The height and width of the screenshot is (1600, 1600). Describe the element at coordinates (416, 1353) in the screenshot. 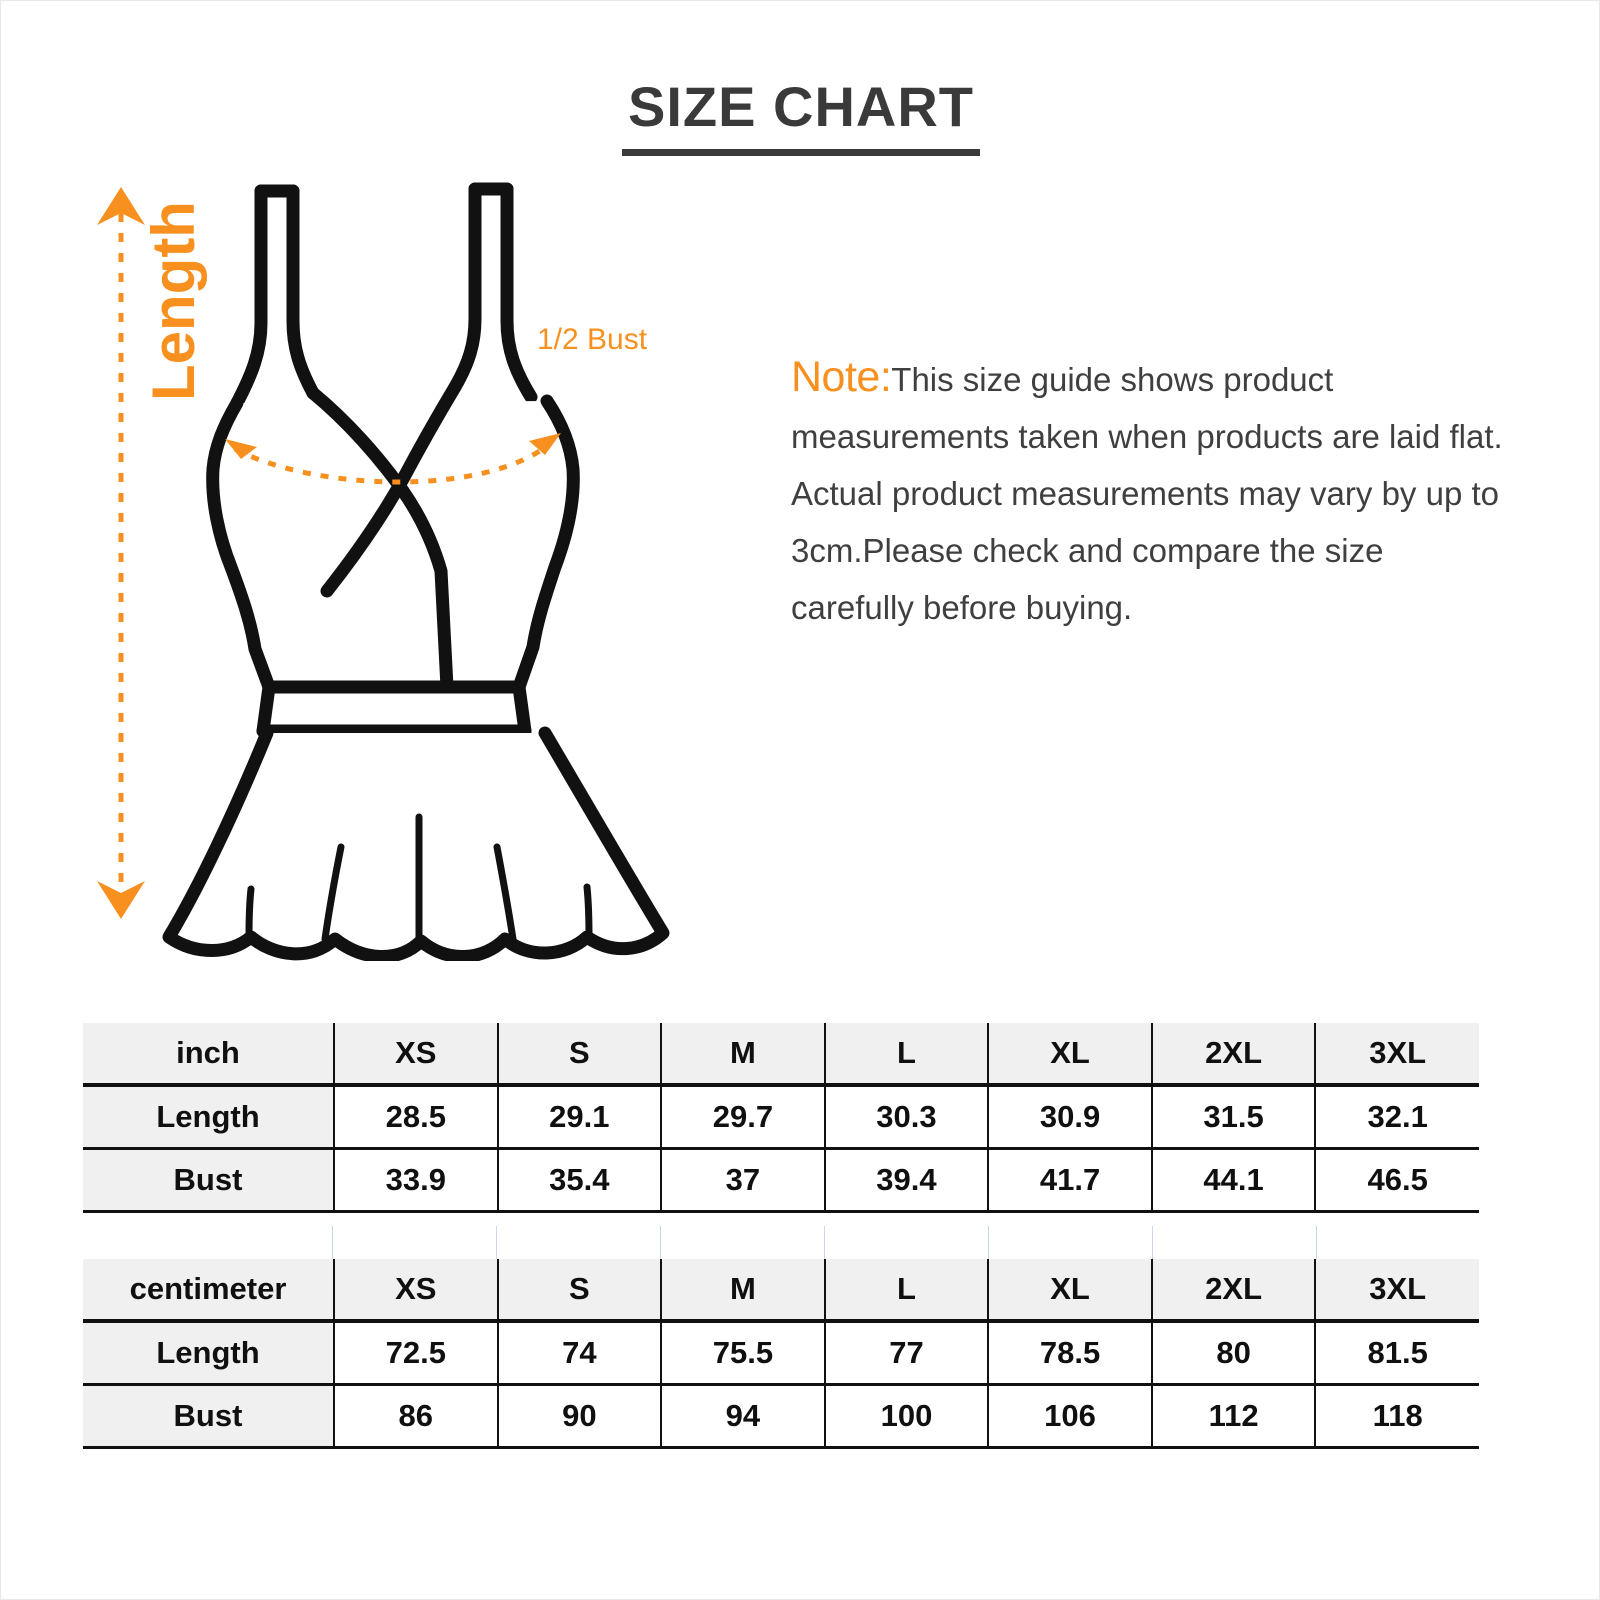

I see `cell-length-xs: 72.5` at that location.